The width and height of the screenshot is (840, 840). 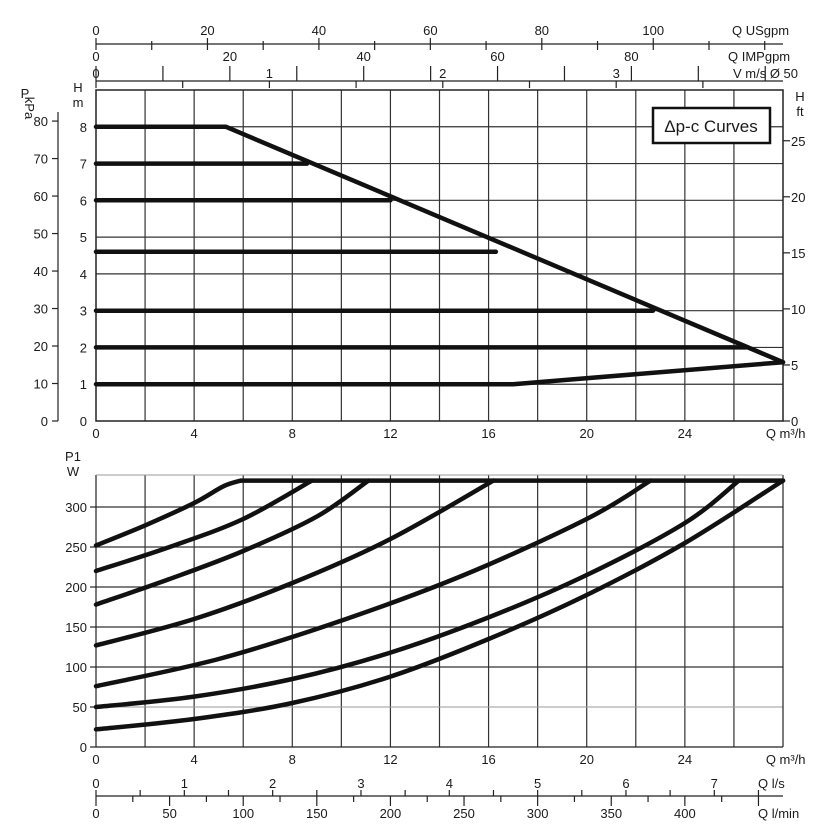 I want to click on head-x-tick-label: 4, so click(x=194, y=433).